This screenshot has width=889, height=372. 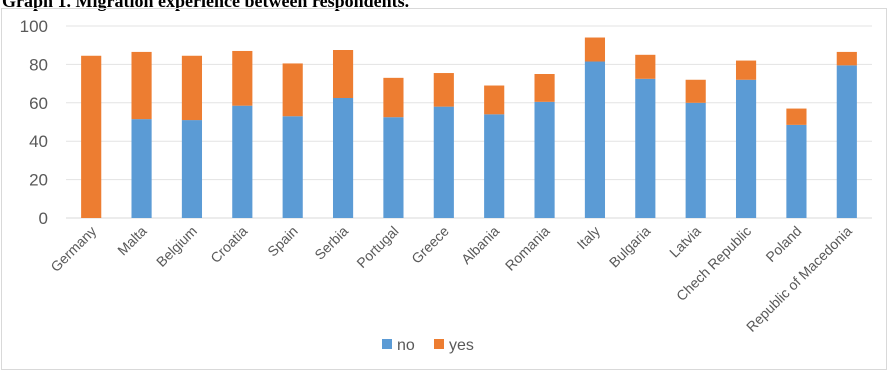 I want to click on x-category-label: Latvia, so click(x=685, y=242).